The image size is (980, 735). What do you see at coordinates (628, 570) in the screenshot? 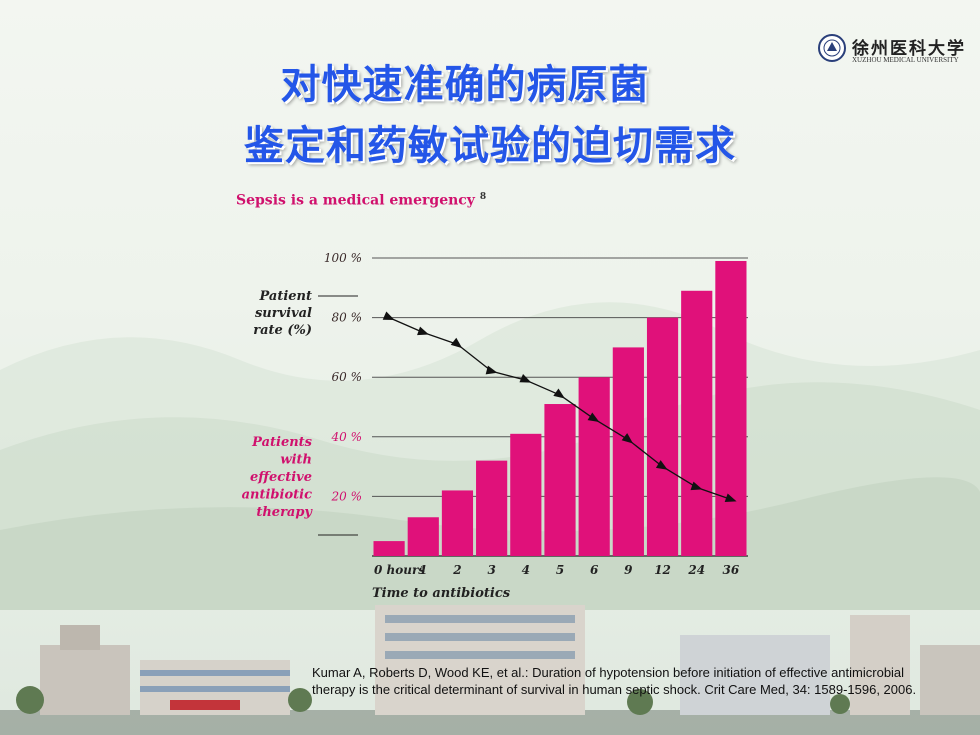
I see `x-tick-label: 9` at bounding box center [628, 570].